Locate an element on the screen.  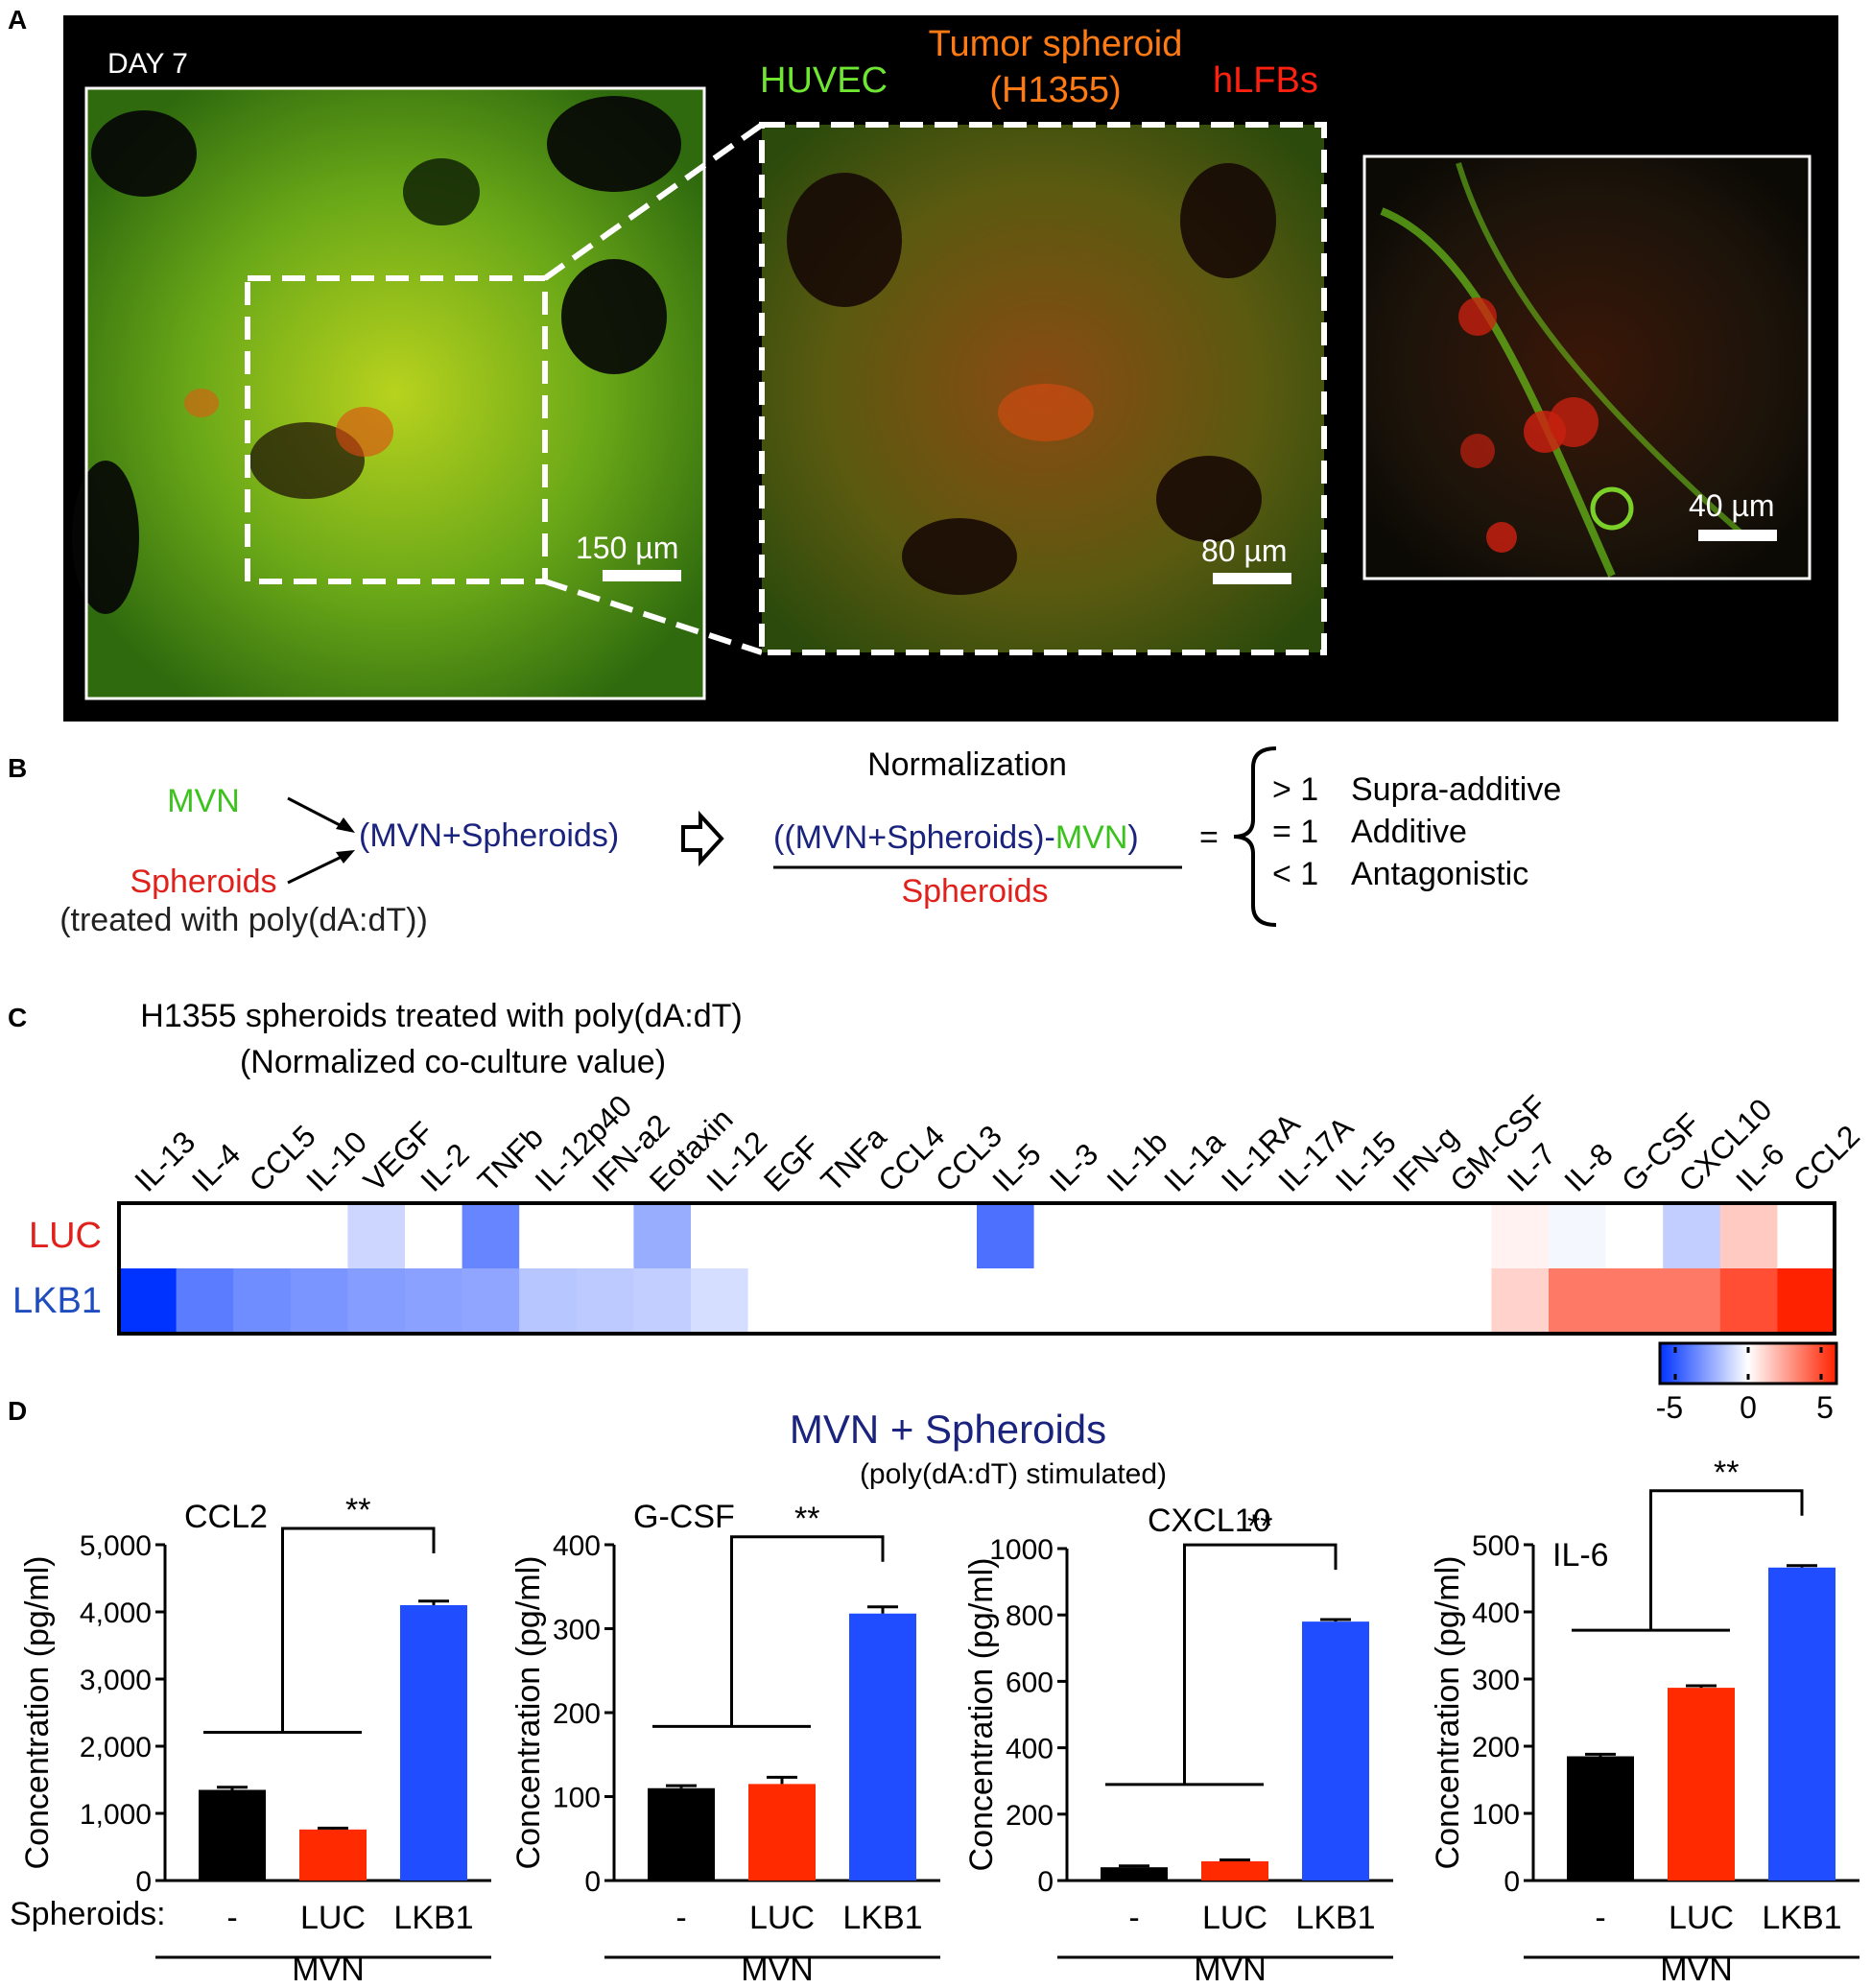
zoom-connector-bottom is located at coordinates (654, 617).